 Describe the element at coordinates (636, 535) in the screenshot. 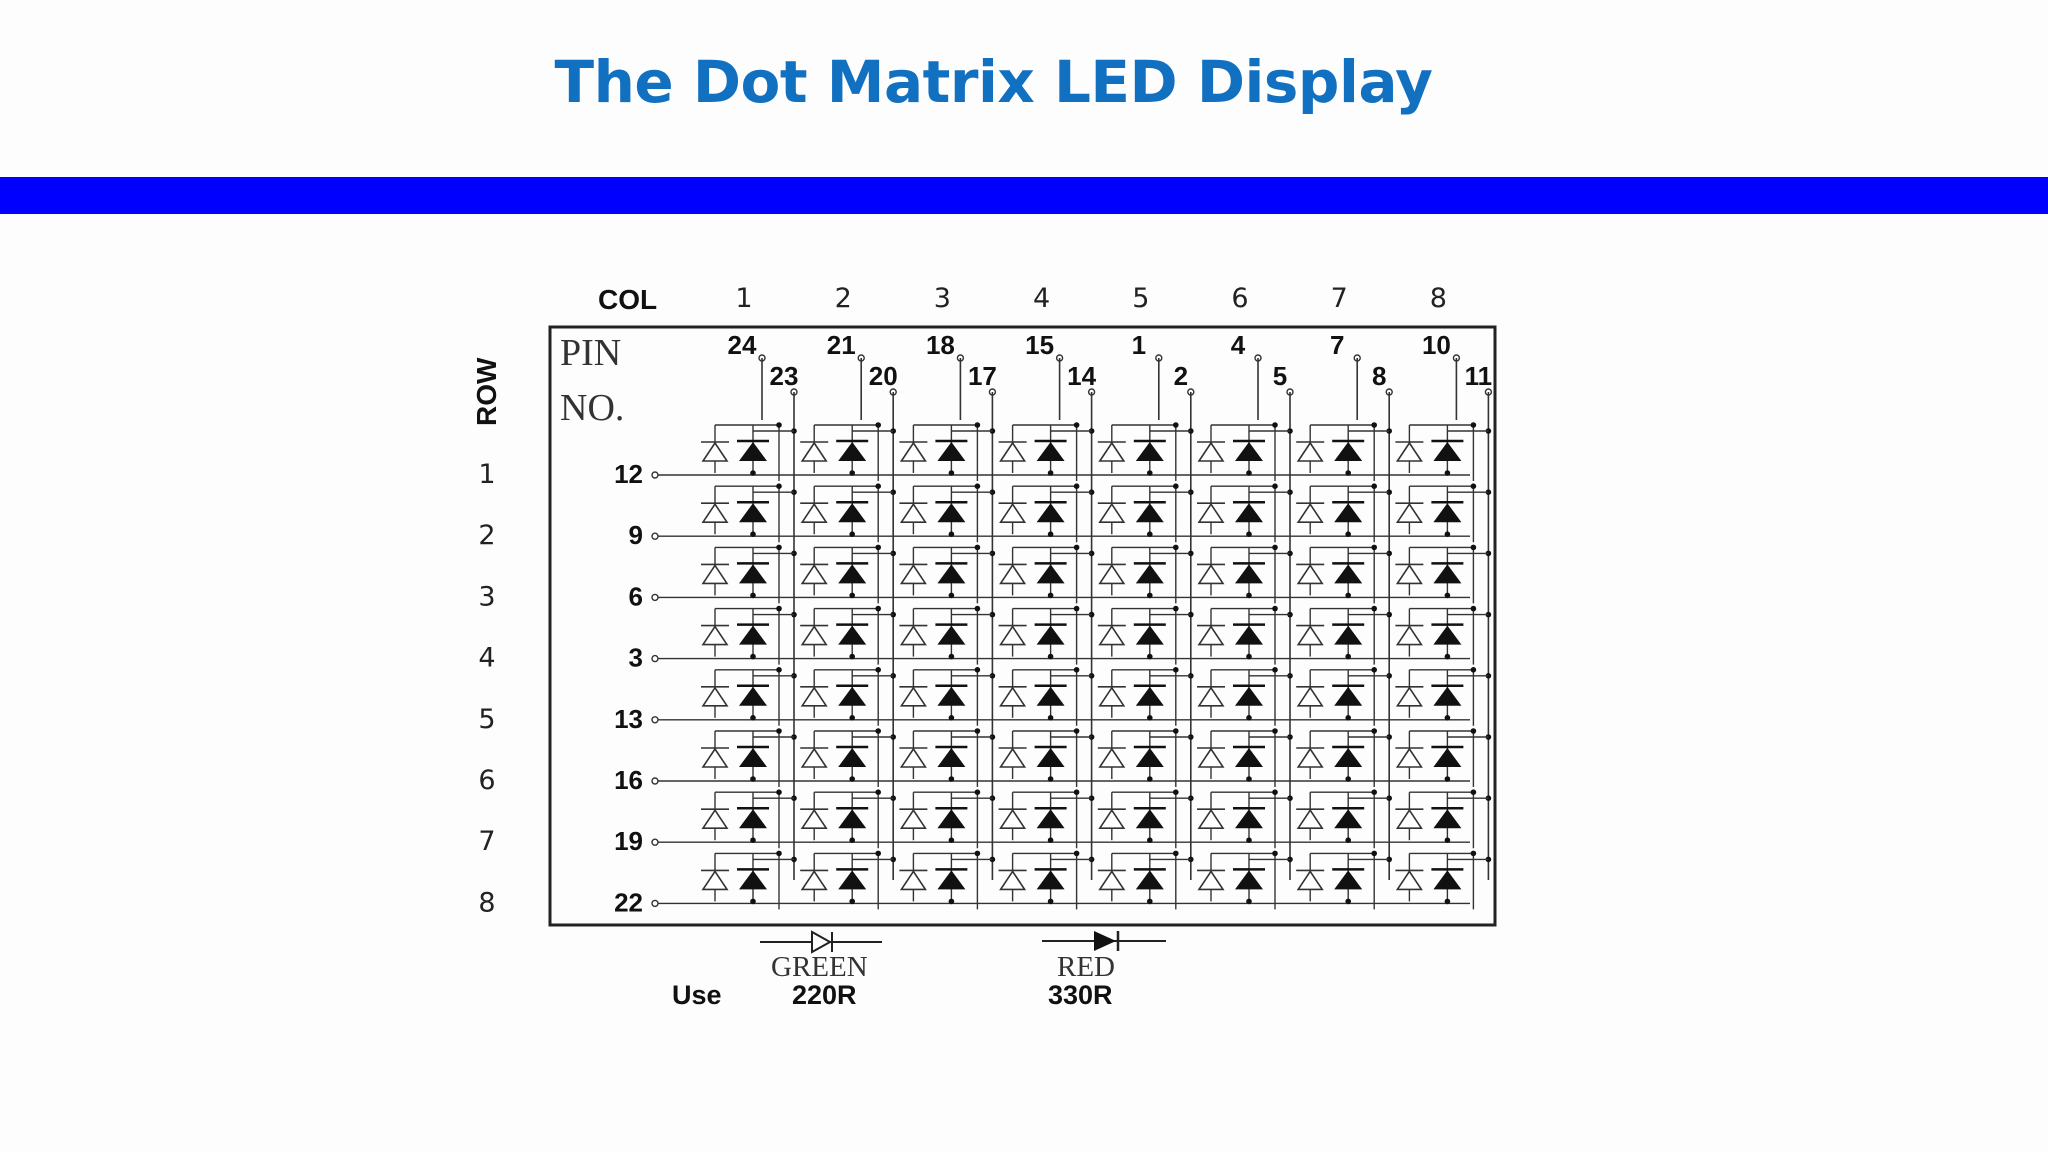

I see `row-pin-9: 9` at that location.